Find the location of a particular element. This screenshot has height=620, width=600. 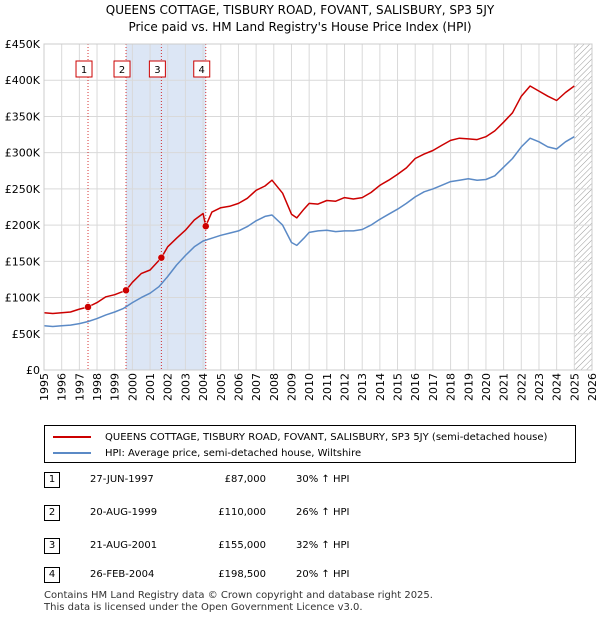

sale-label-text: 2 is located at coordinates (122, 70).